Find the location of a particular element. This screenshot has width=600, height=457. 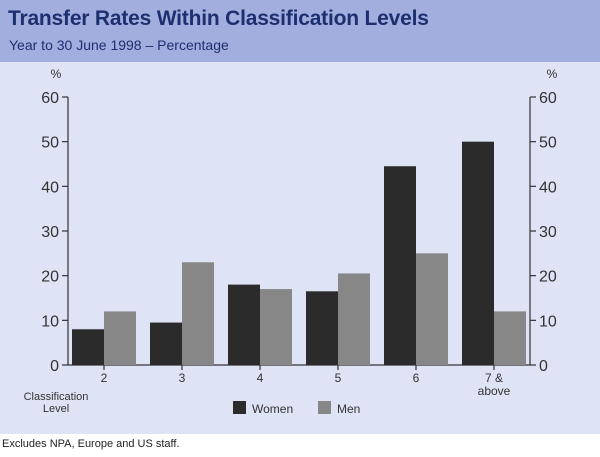

y-tick-label-left: 0 is located at coordinates (54, 366).